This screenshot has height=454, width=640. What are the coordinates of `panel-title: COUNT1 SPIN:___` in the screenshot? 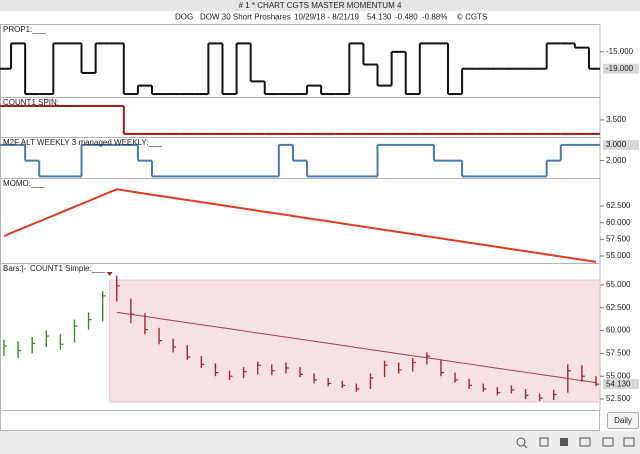 It's located at (38, 102).